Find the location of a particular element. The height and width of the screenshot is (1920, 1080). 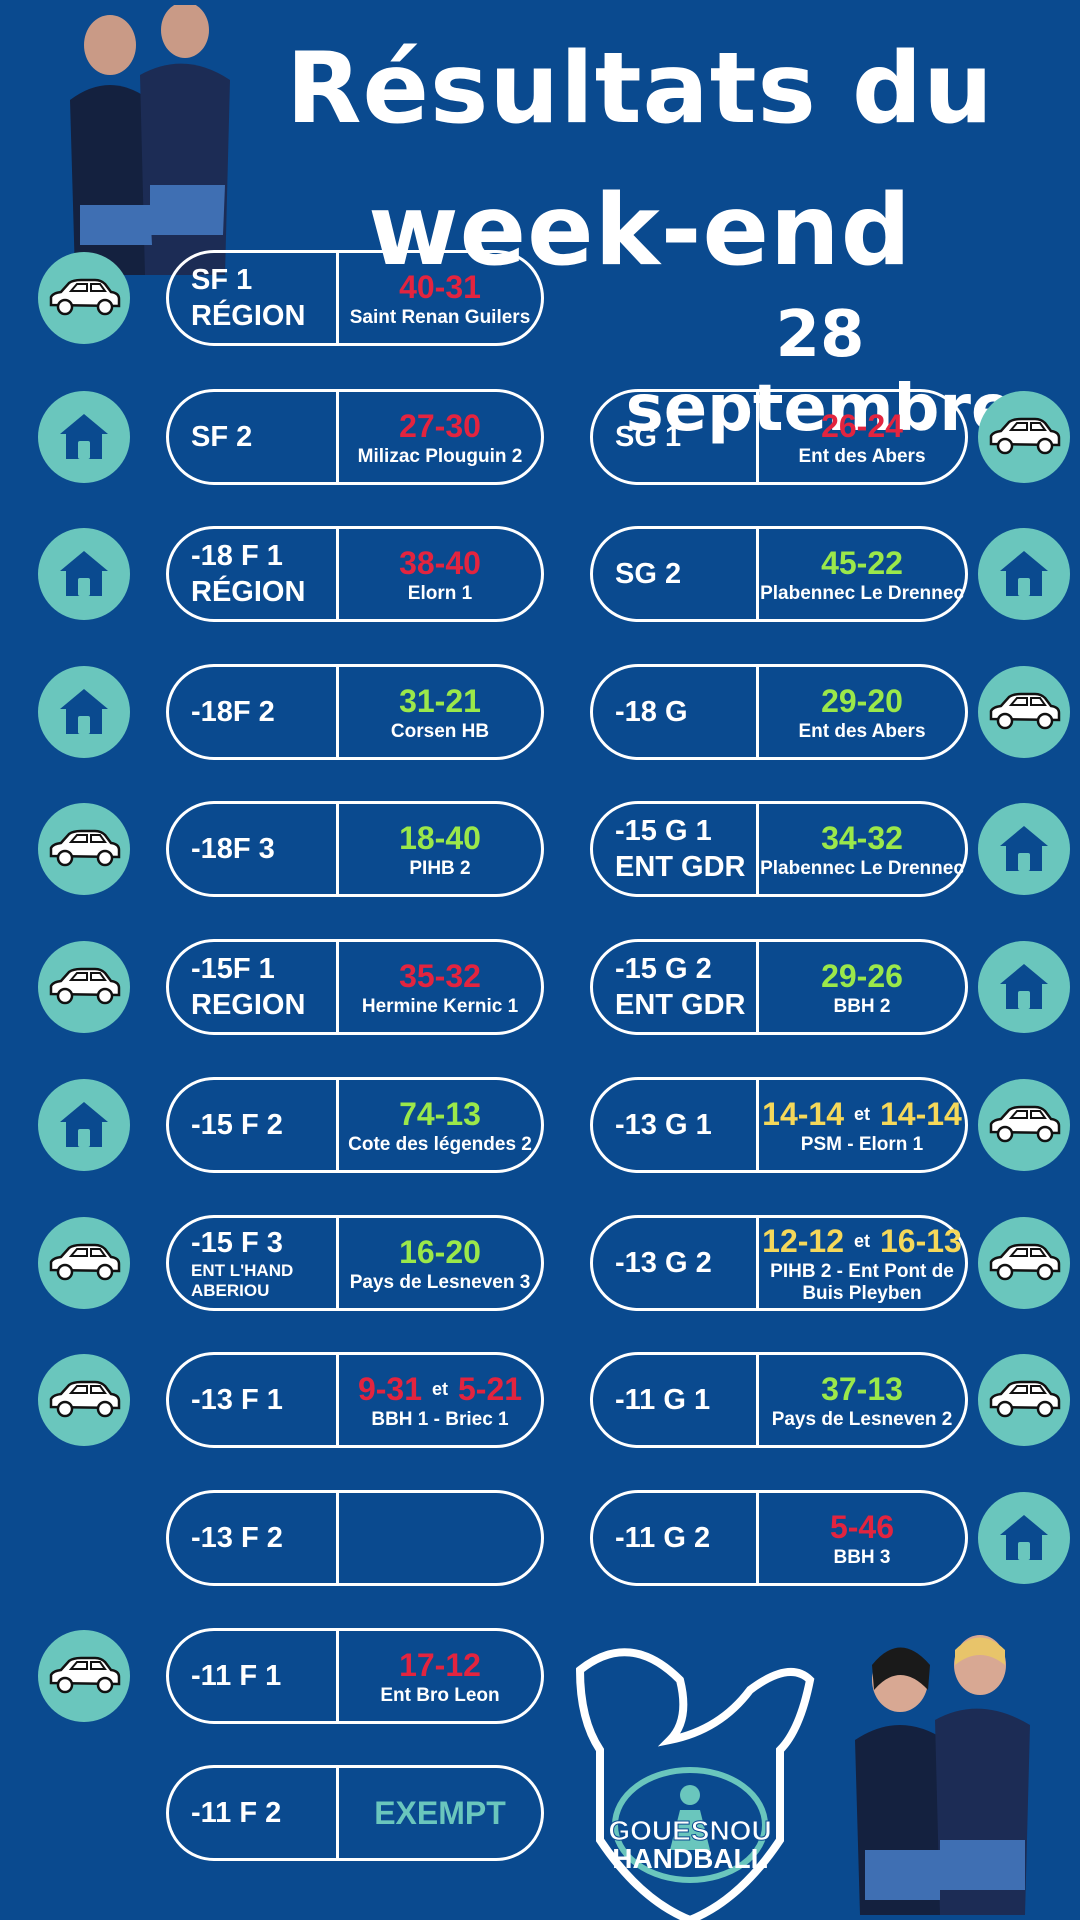

team-label: -11 G 1 is located at coordinates (663, 1400).